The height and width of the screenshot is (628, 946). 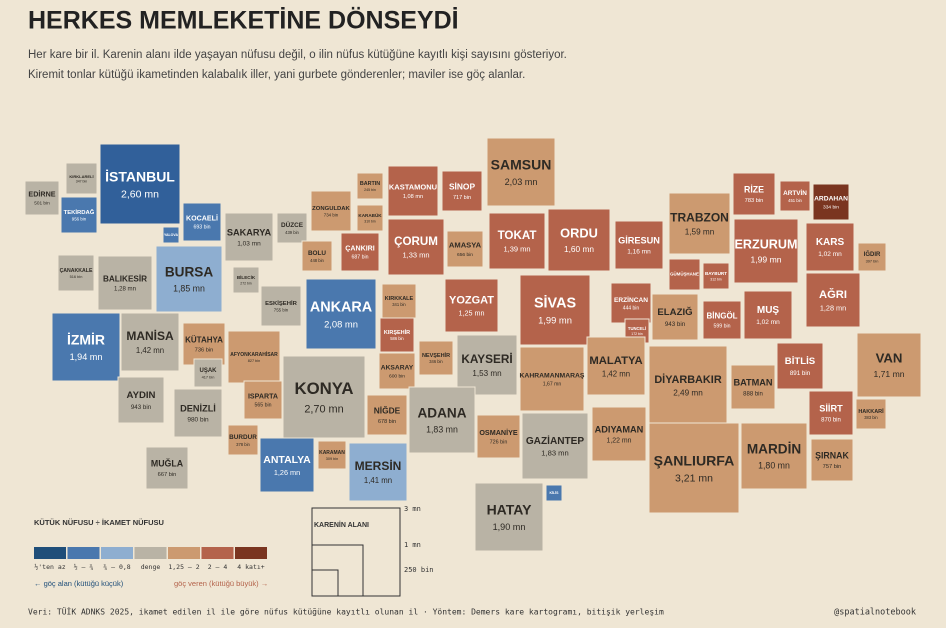 I want to click on province-value: 3,21 mn, so click(x=694, y=478).